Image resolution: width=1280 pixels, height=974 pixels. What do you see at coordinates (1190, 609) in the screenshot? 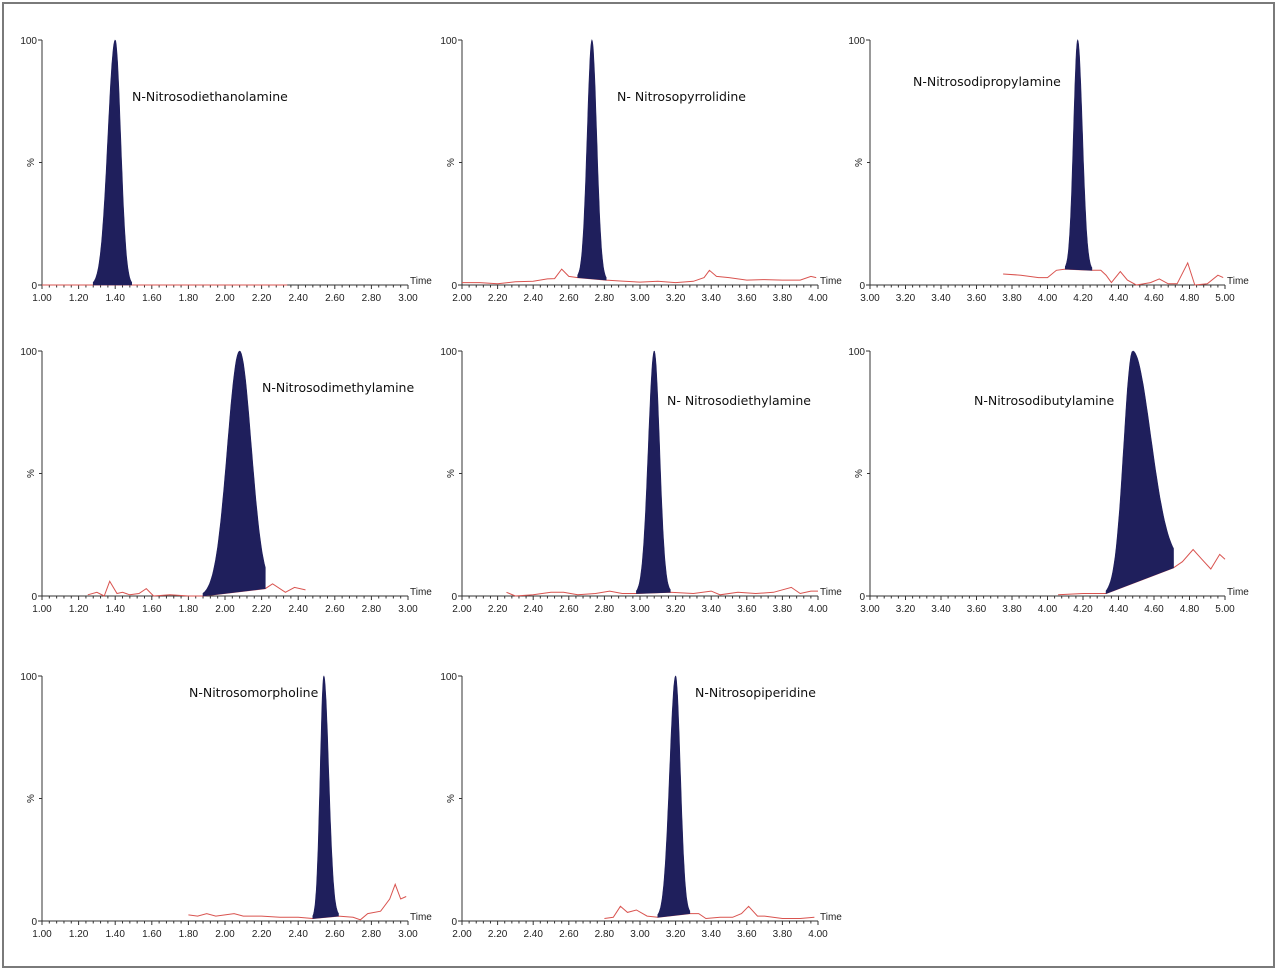
I see `x-tick-label: 4.80` at bounding box center [1190, 609].